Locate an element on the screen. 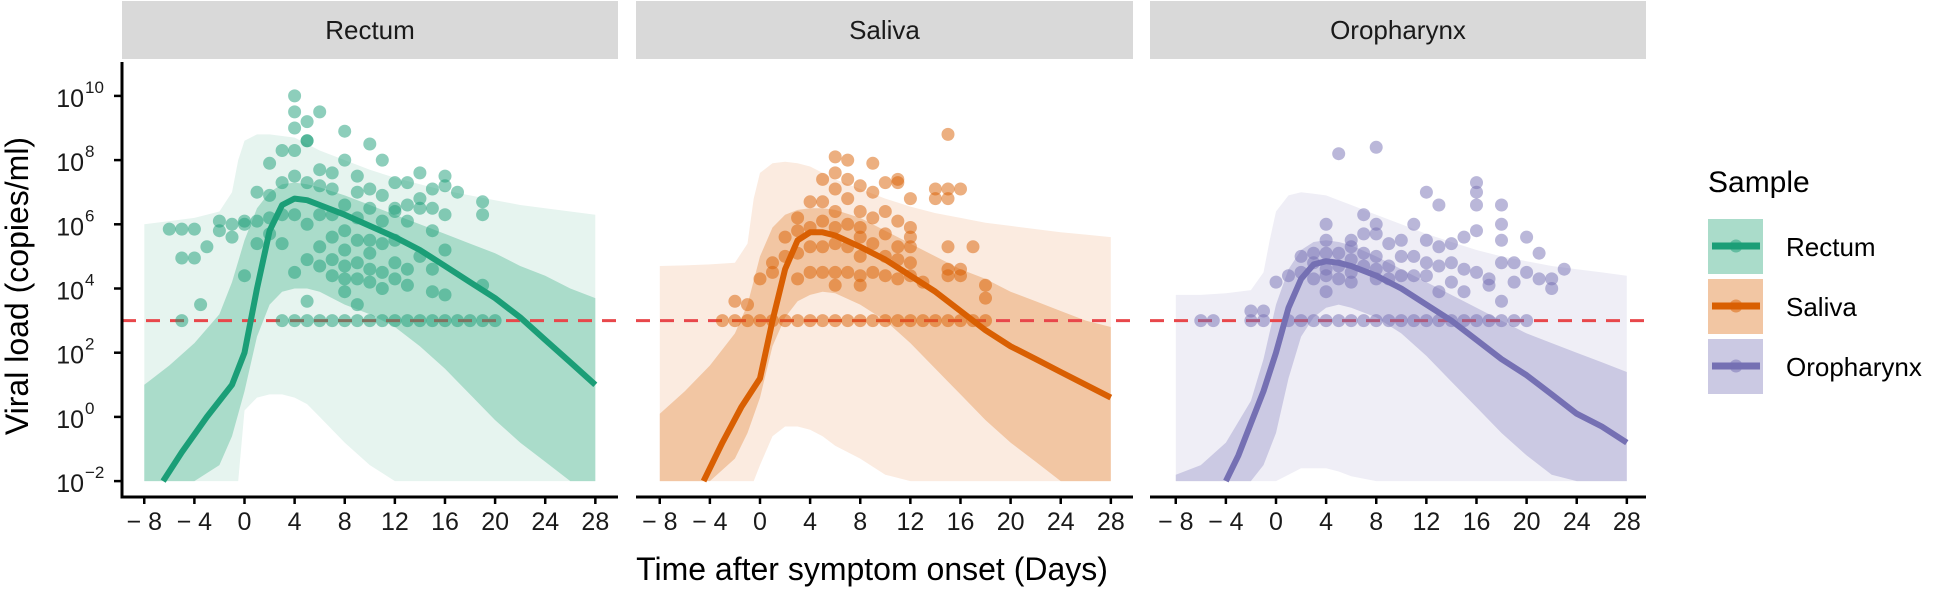  y-tick-exponent: 2 is located at coordinates (89, 344).